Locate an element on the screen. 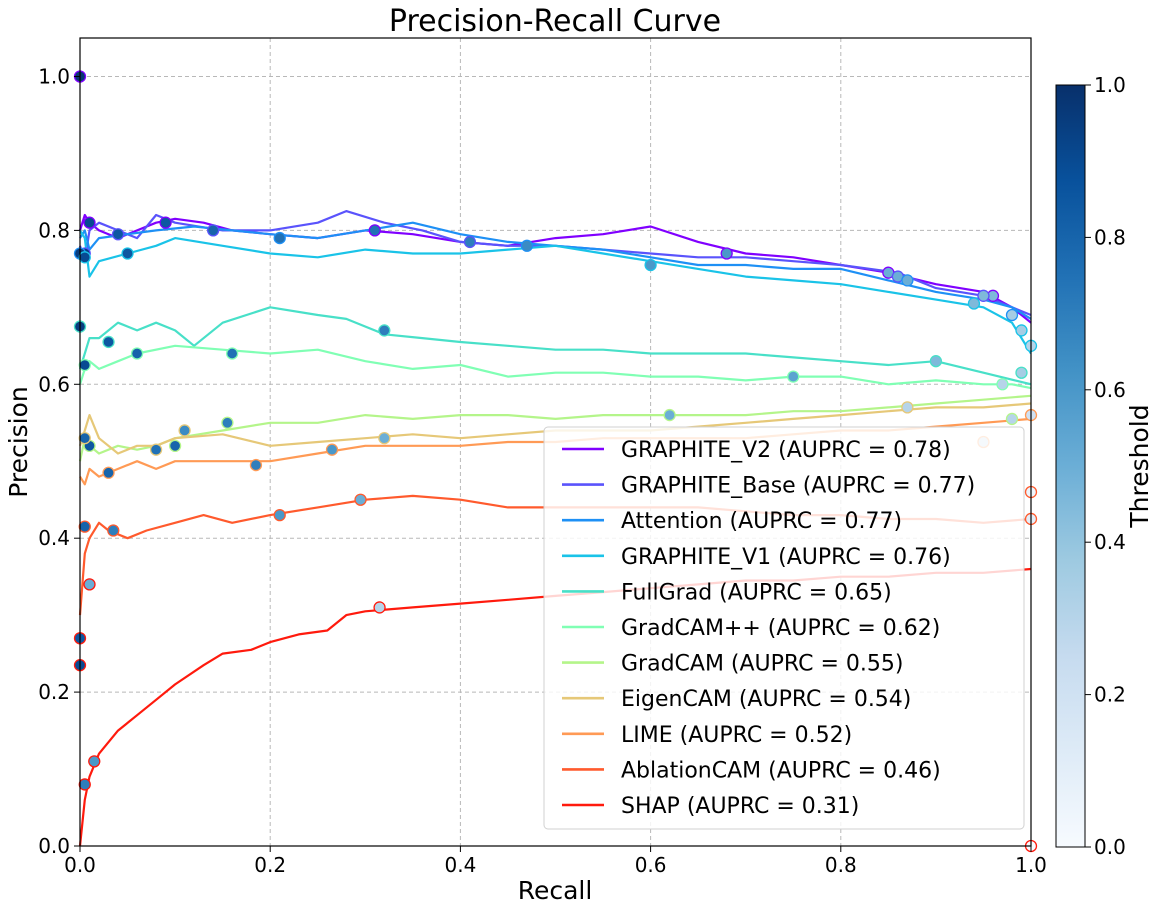 Image resolution: width=1162 pixels, height=913 pixels. colorbar-tick-label: 0.2 is located at coordinates (1110, 695).